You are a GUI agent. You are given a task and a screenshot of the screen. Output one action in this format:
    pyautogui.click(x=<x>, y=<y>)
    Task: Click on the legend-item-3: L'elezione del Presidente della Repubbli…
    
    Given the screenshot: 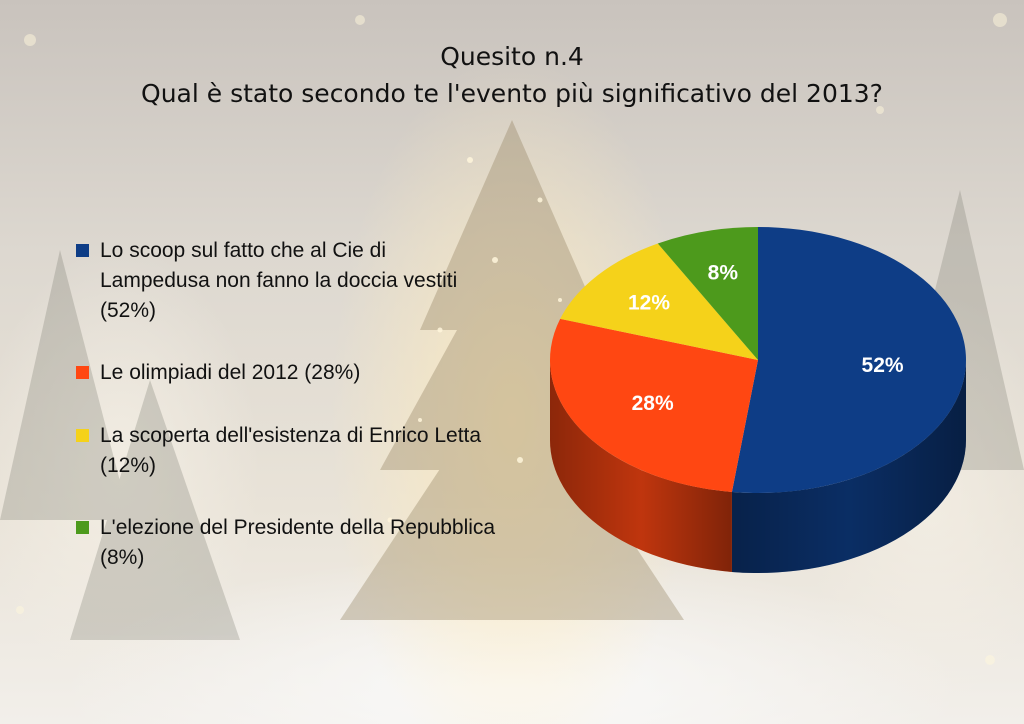 What is the action you would take?
    pyautogui.click(x=286, y=543)
    